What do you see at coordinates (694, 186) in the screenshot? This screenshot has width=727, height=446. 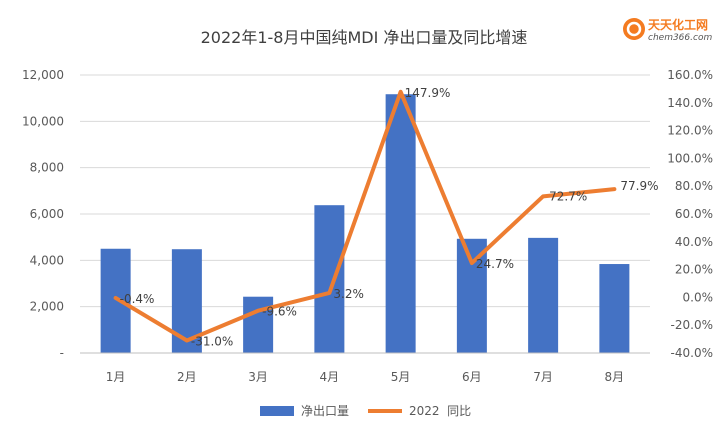 I see `right-axis-tick-label: 80.0%` at bounding box center [694, 186].